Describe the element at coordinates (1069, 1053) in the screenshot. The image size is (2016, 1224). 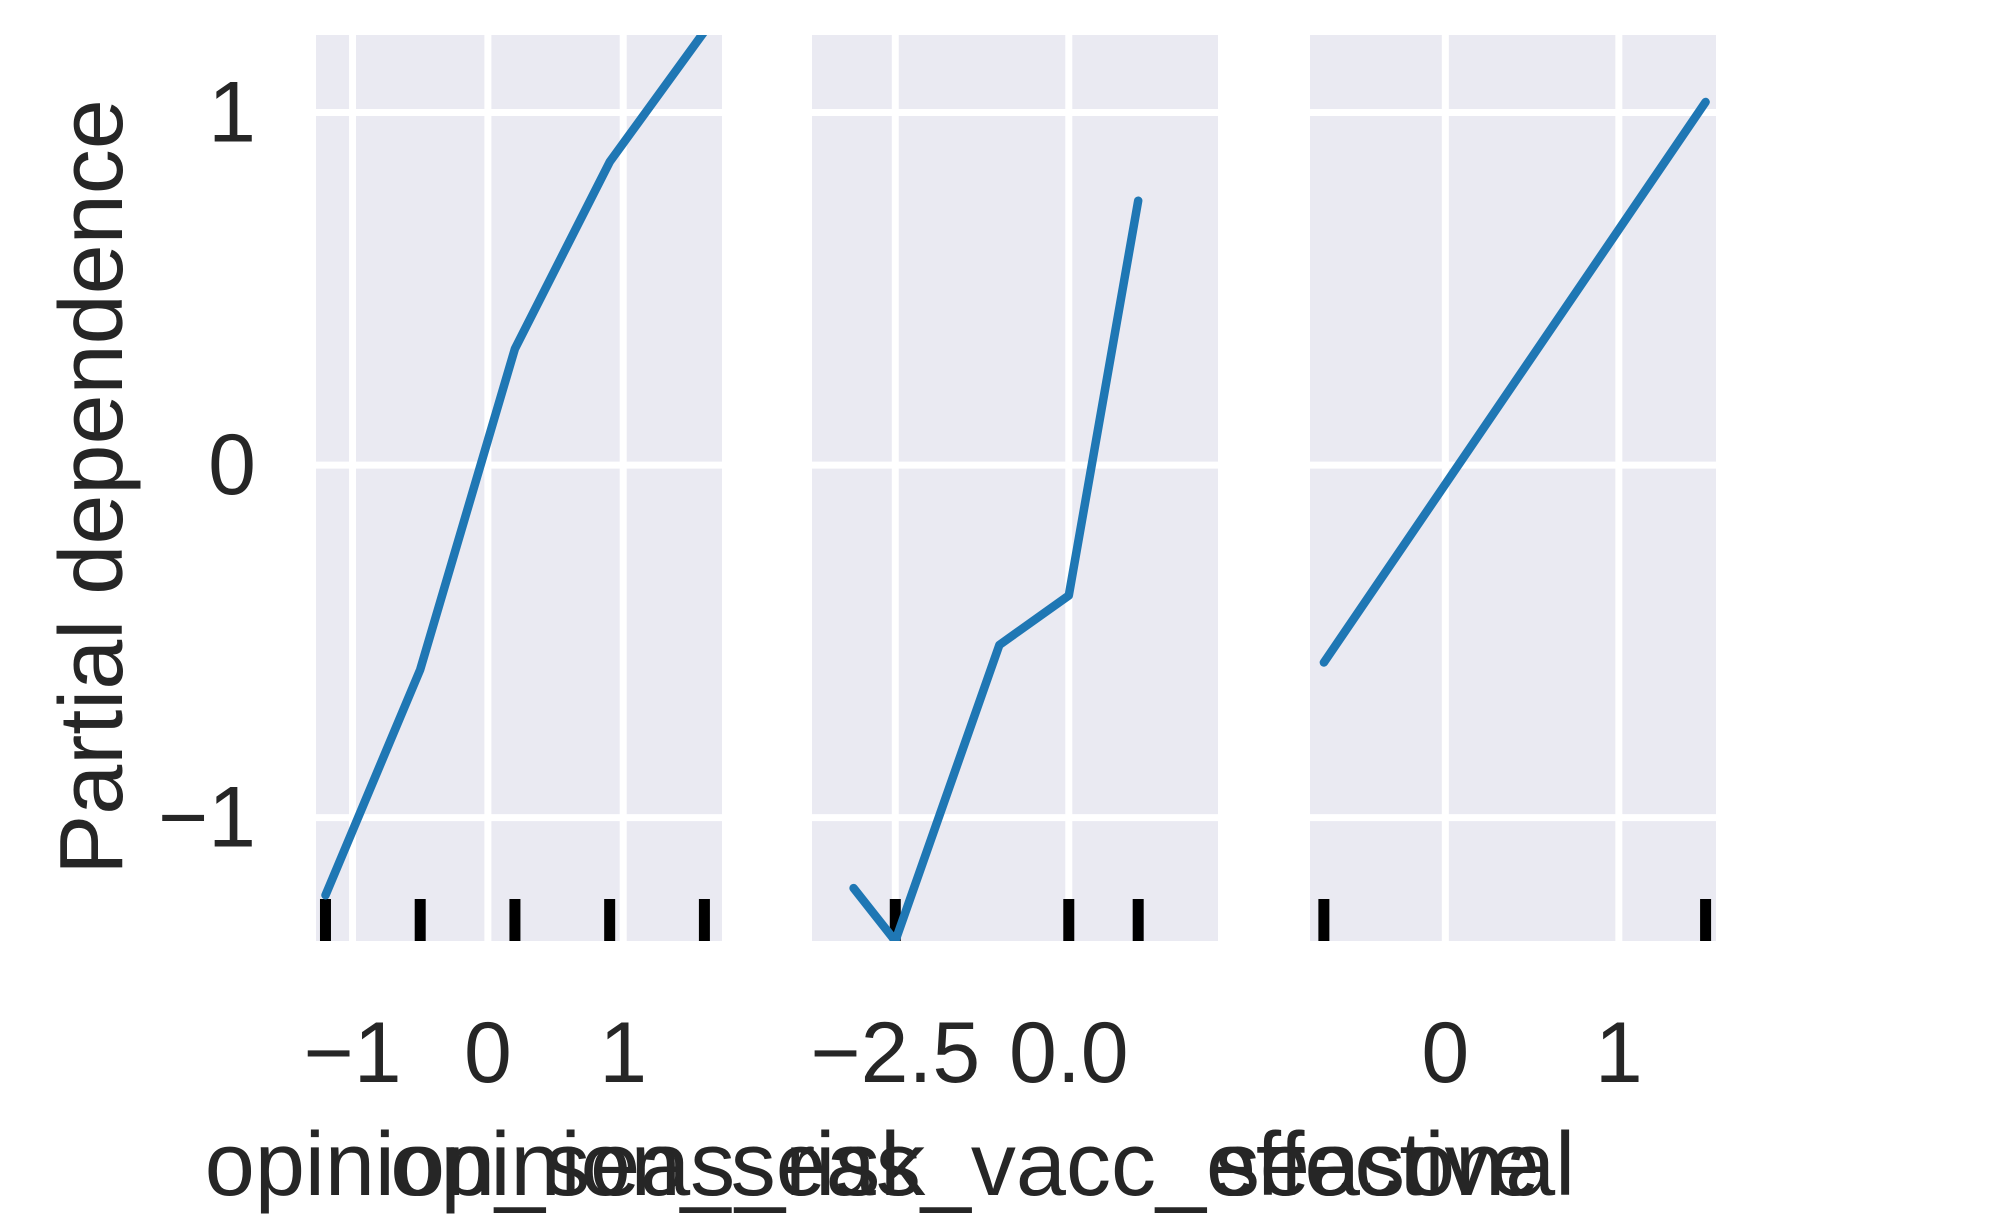
I see `x-tick-label: 0.0` at that location.